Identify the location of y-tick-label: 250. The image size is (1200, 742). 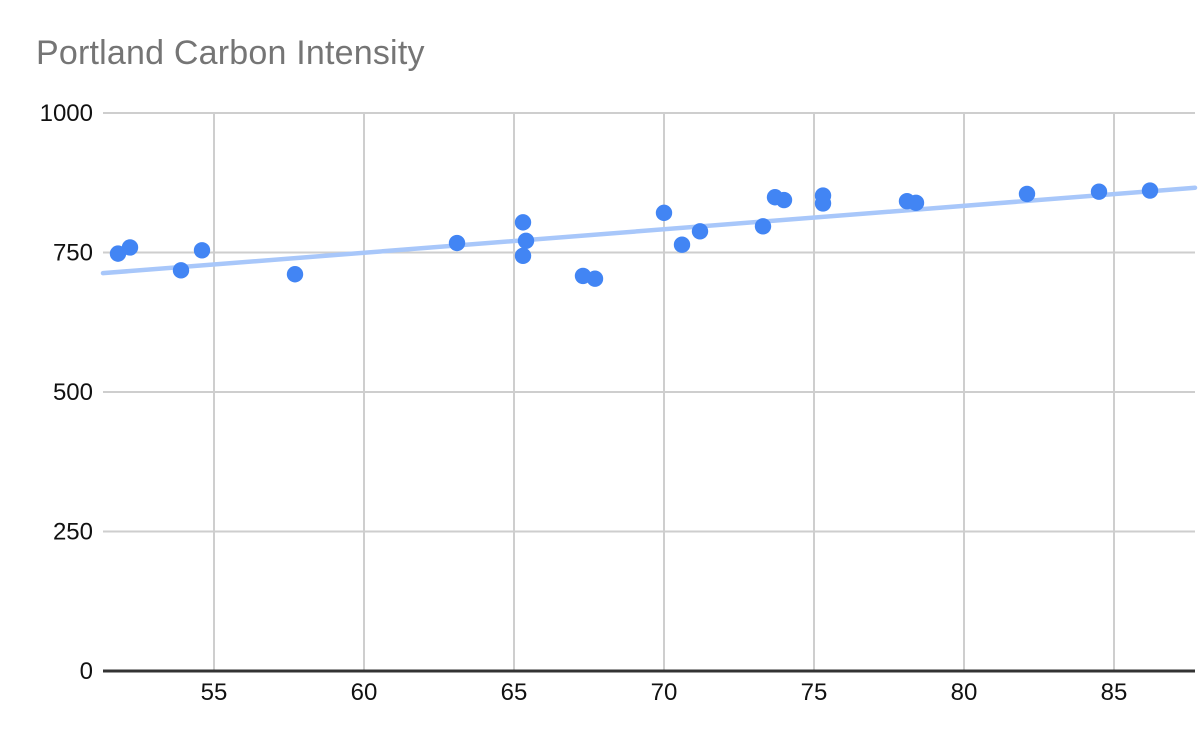
(73, 532).